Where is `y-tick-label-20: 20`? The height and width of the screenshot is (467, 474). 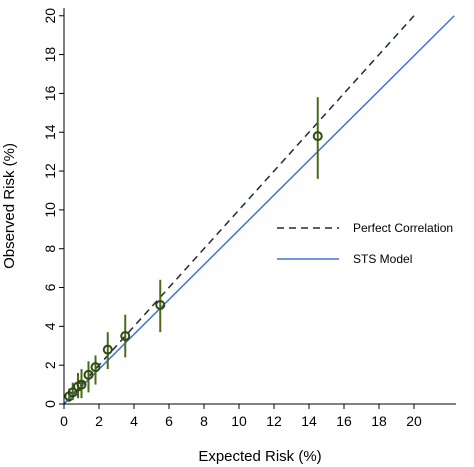 y-tick-label-20: 20 is located at coordinates (50, 16).